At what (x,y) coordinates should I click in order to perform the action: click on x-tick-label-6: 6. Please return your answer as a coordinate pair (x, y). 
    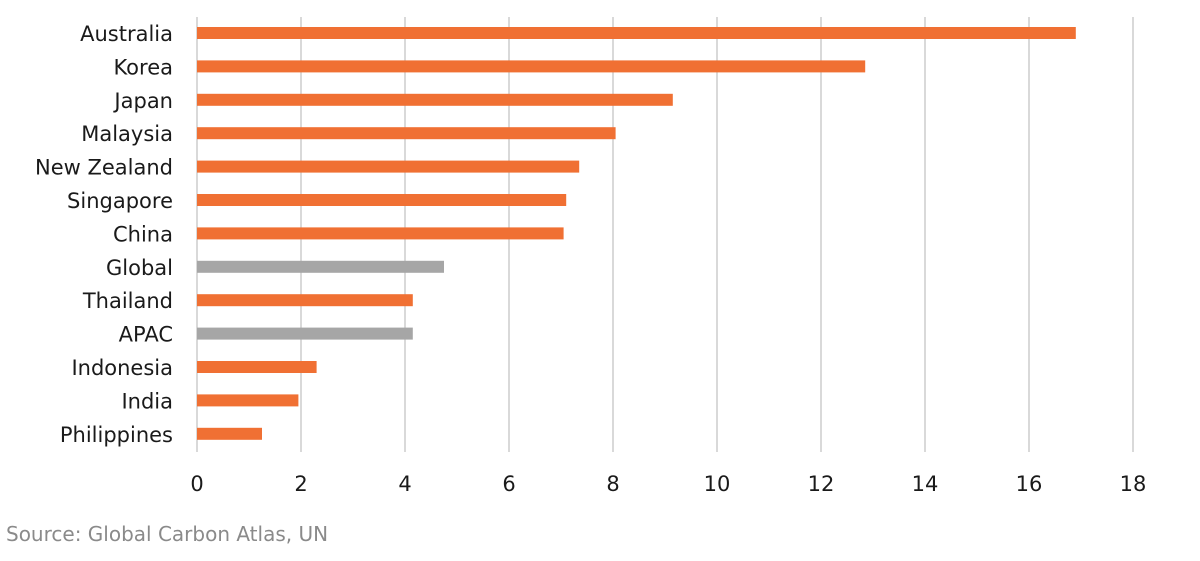
    Looking at the image, I should click on (508, 484).